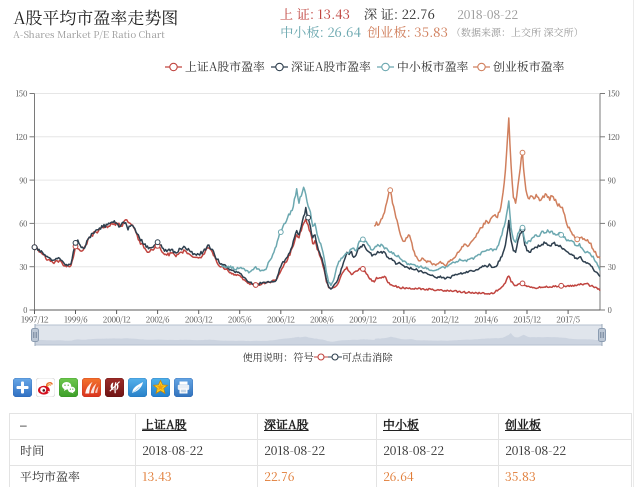 The image size is (640, 487). What do you see at coordinates (445, 319) in the screenshot?
I see `svg-text: 2012/12` at bounding box center [445, 319].